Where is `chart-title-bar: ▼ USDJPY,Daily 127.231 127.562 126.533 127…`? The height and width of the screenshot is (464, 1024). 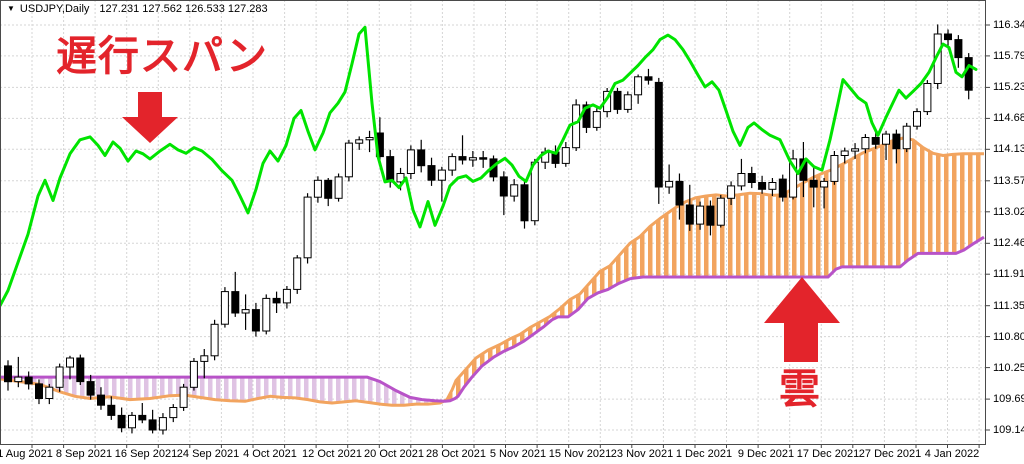 chart-title-bar: ▼ USDJPY,Daily 127.231 127.562 126.533 127… is located at coordinates (137, 9).